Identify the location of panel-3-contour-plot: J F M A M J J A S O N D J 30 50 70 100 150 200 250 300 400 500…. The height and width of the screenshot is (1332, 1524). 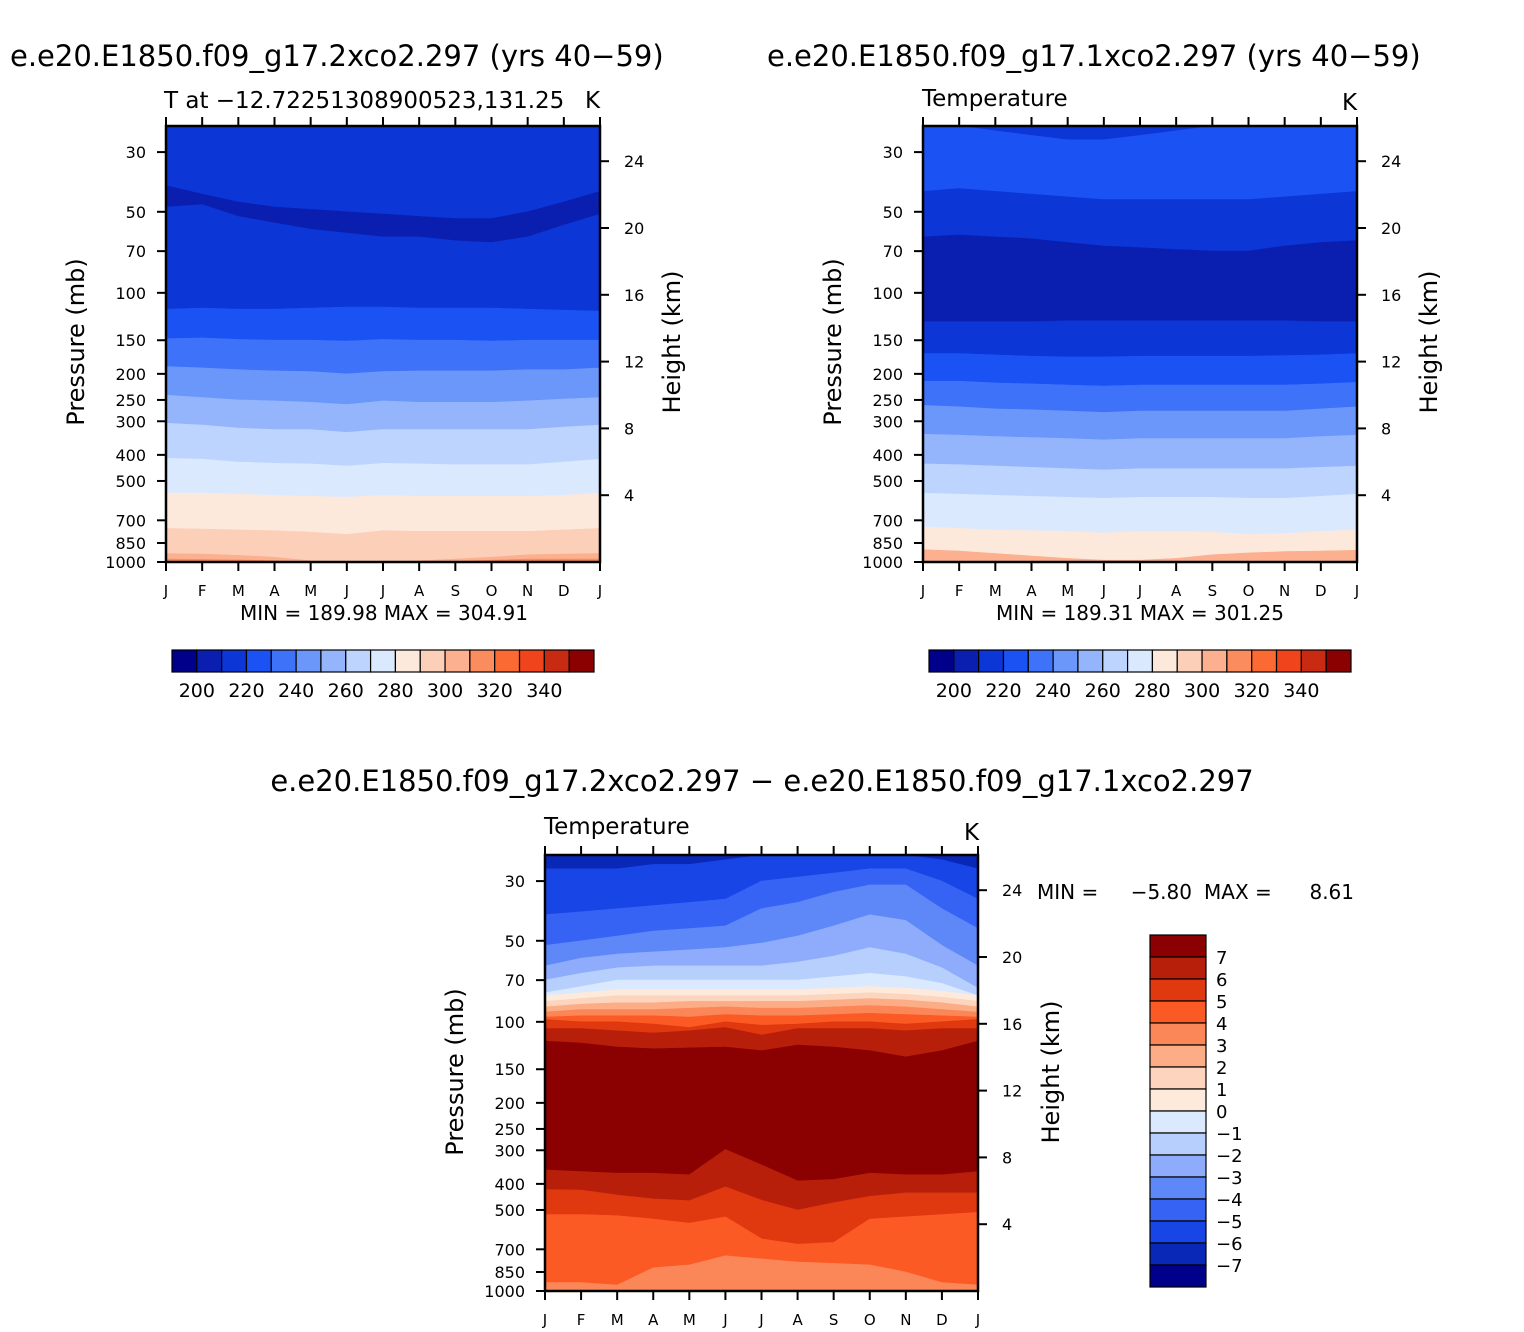
(753, 1087).